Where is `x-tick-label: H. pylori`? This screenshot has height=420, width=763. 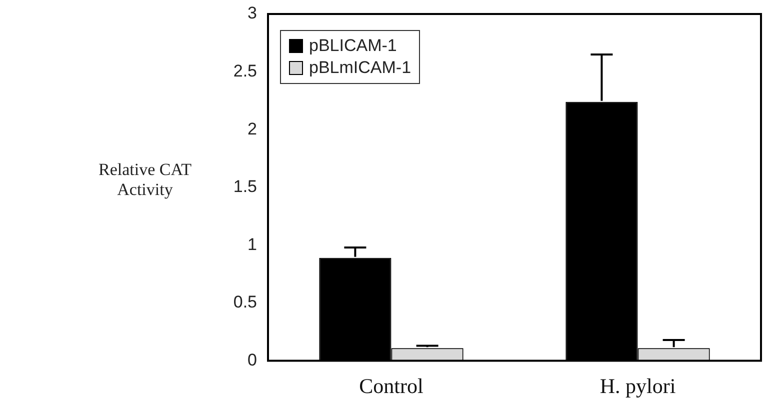
x-tick-label: H. pylori is located at coordinates (638, 386).